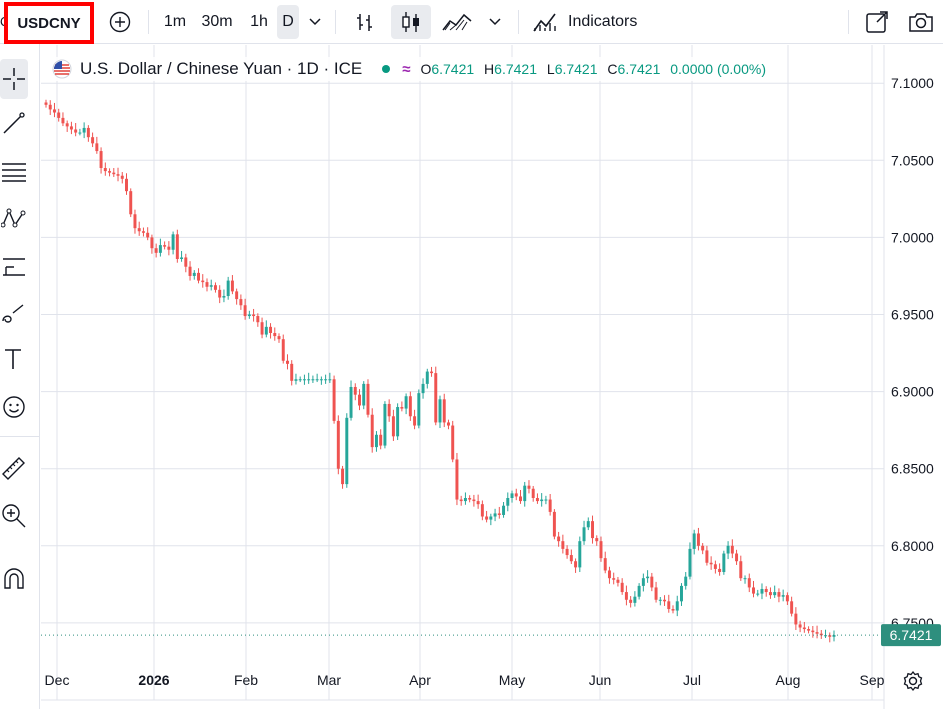 Image resolution: width=943 pixels, height=709 pixels. Describe the element at coordinates (592, 22) in the screenshot. I see `indicators-button: Indicators` at that location.